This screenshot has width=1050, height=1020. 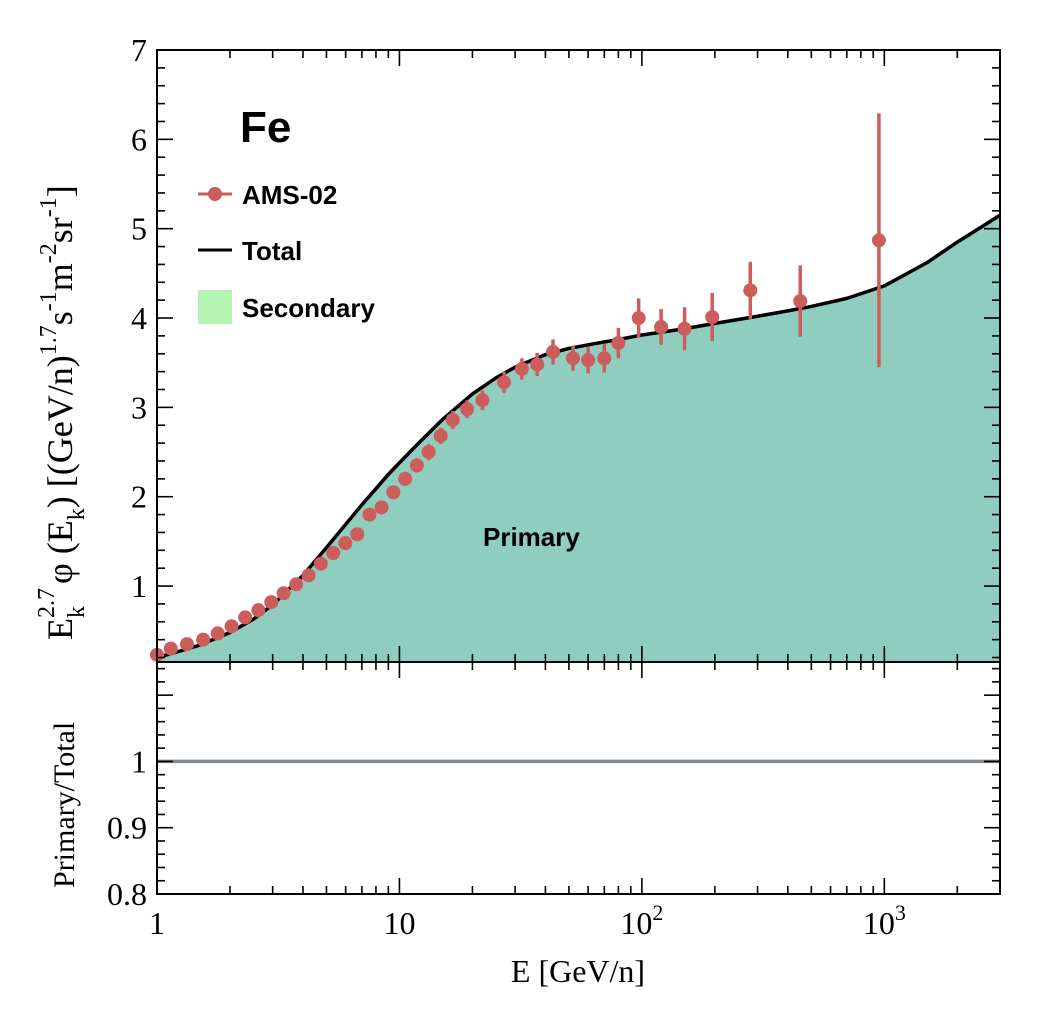 I want to click on ylabel-end: ], so click(x=60, y=191).